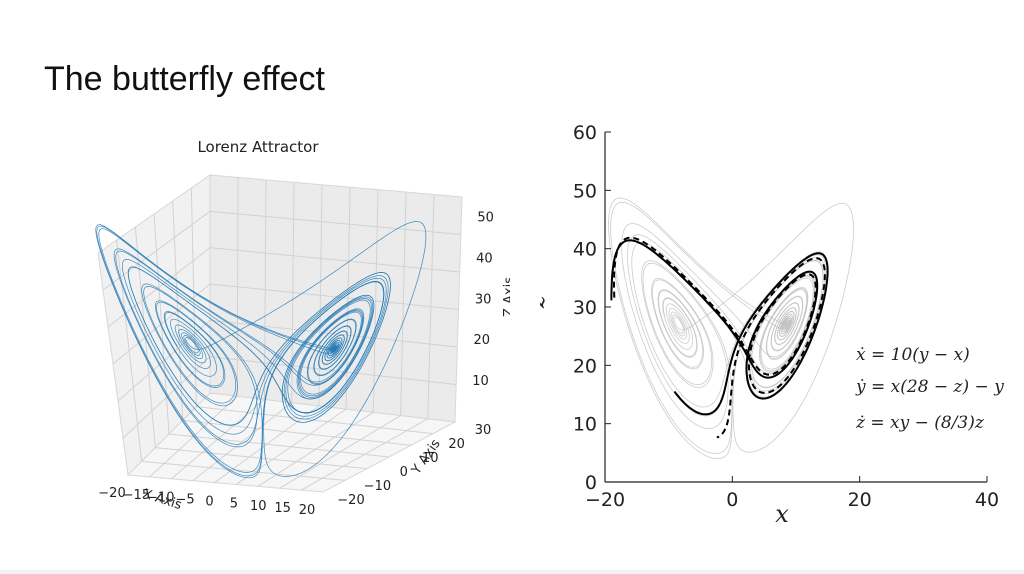 The image size is (1024, 574). I want to click on z-tick-label: 10, so click(480, 381).